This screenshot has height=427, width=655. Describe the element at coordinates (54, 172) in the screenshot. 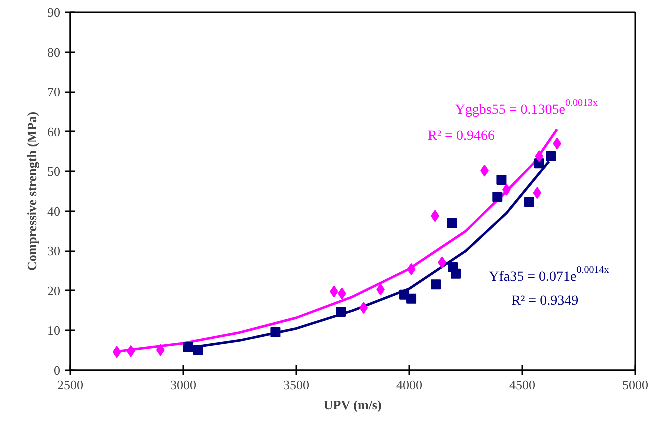

I see `y-tick-label: 50` at that location.